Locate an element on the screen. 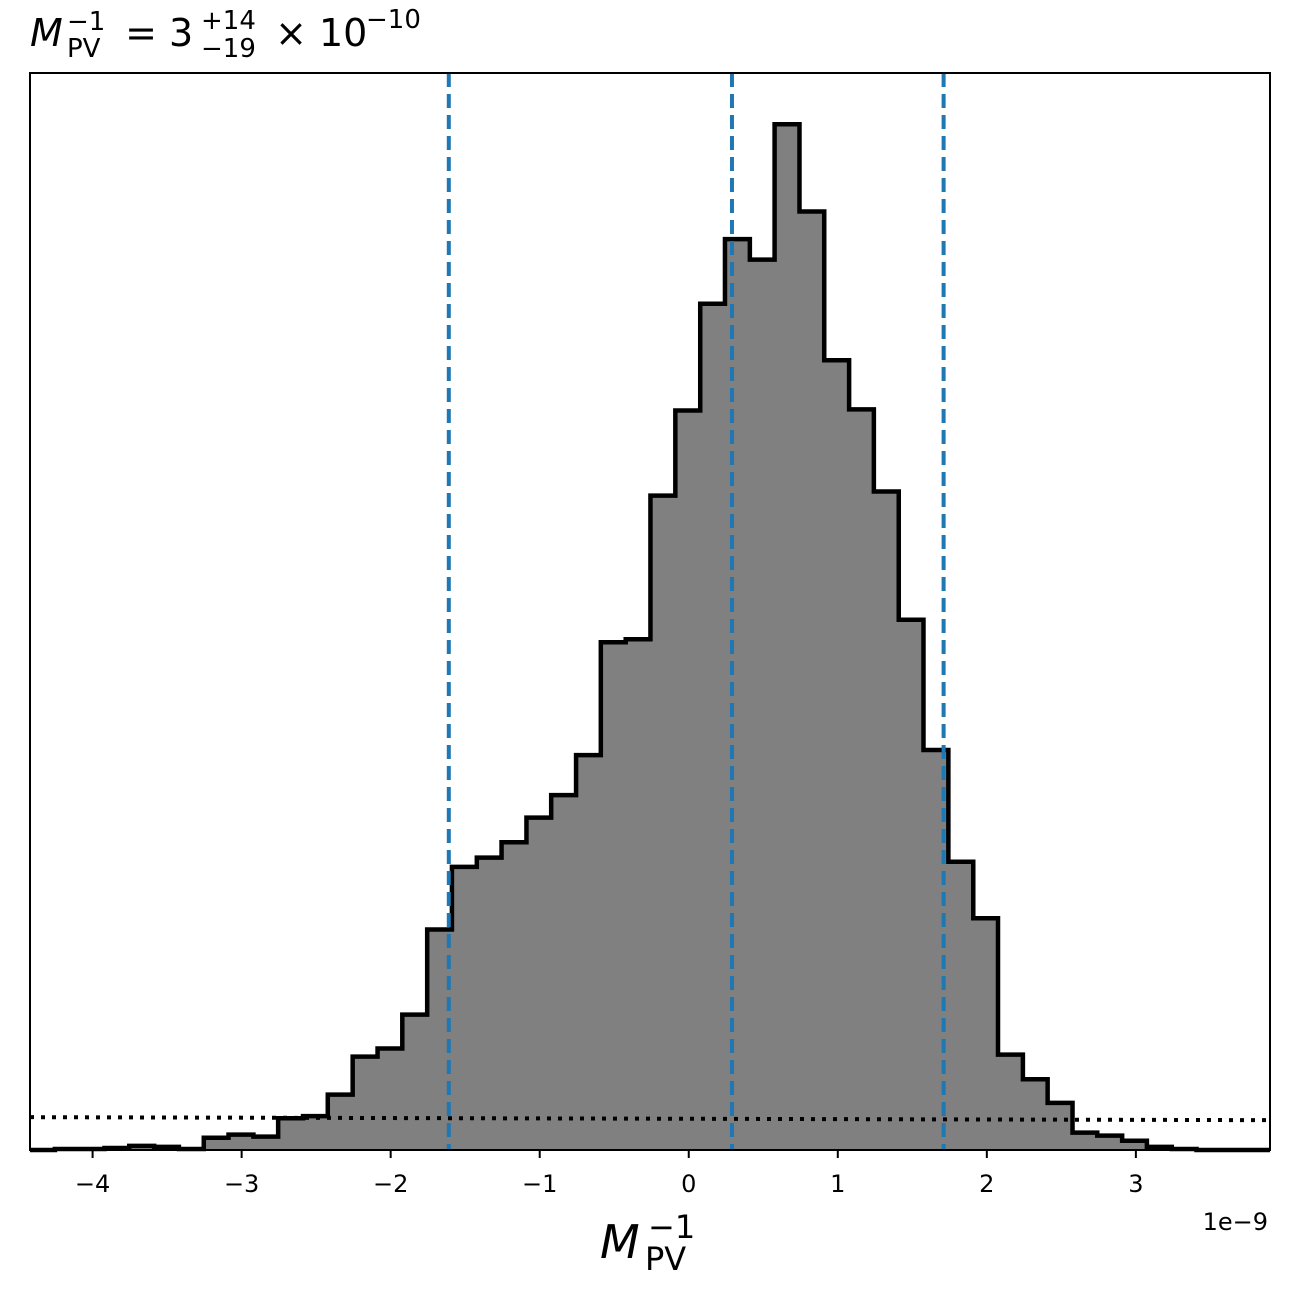  x-tick-label: 1 is located at coordinates (837, 1184).